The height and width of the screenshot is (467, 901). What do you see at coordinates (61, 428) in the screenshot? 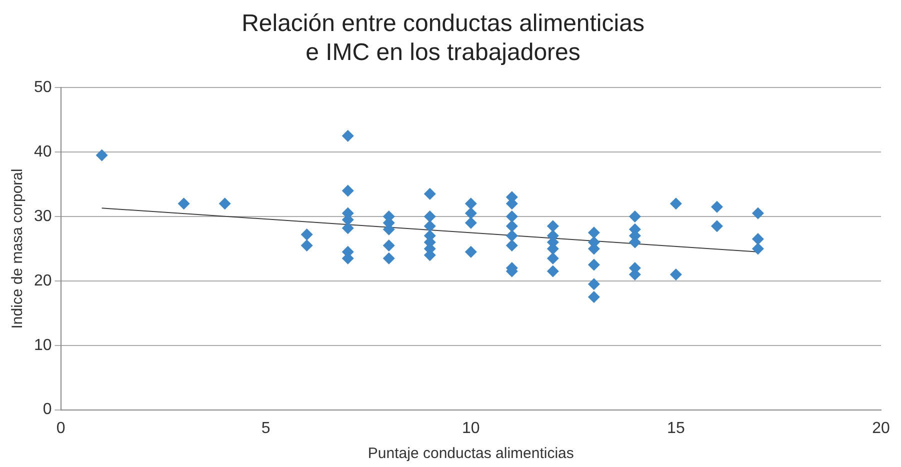
I see `x-tick-label: 0` at bounding box center [61, 428].